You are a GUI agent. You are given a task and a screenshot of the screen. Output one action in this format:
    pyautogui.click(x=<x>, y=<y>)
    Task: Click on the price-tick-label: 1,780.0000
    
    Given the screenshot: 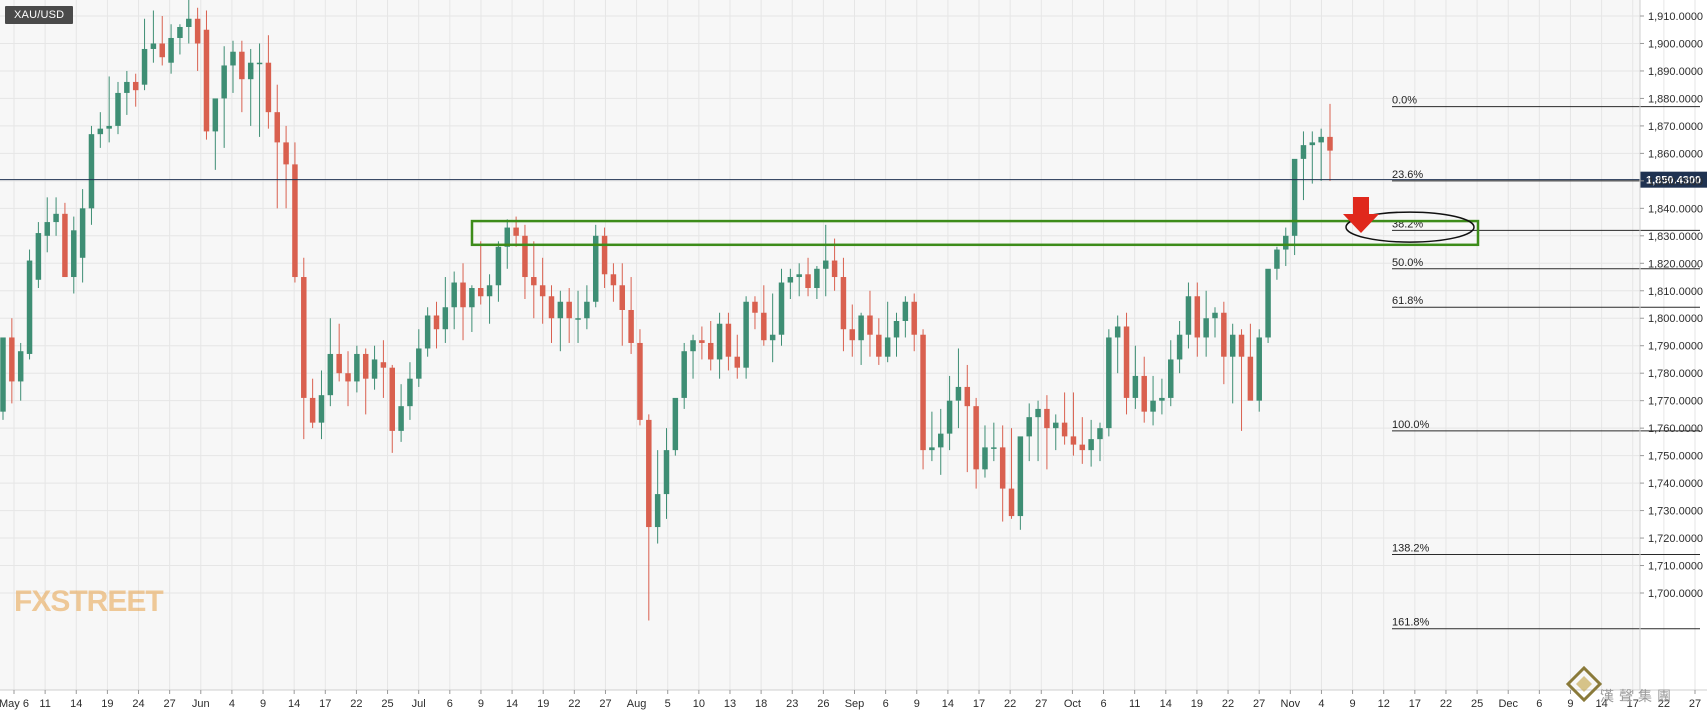 What is the action you would take?
    pyautogui.click(x=1675, y=374)
    